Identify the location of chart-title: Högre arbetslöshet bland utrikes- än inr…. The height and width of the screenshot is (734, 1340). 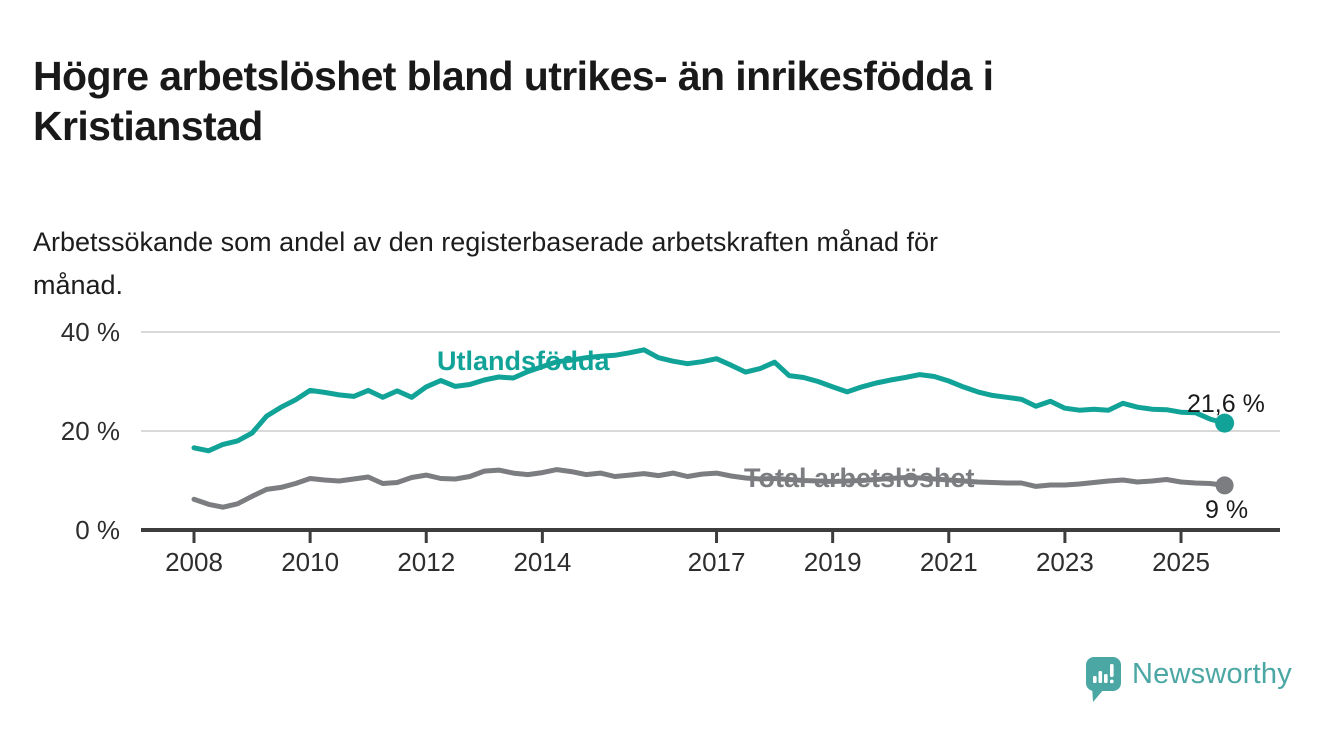
(513, 101).